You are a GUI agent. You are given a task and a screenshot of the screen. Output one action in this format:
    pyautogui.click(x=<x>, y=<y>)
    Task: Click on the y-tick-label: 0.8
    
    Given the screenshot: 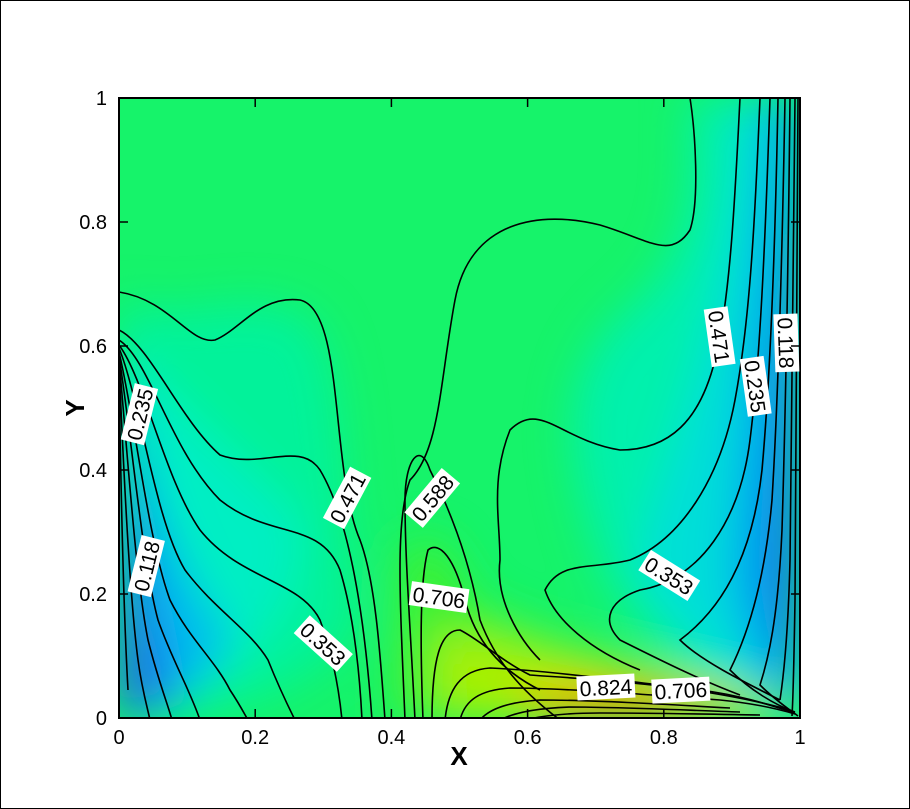 What is the action you would take?
    pyautogui.click(x=93, y=223)
    